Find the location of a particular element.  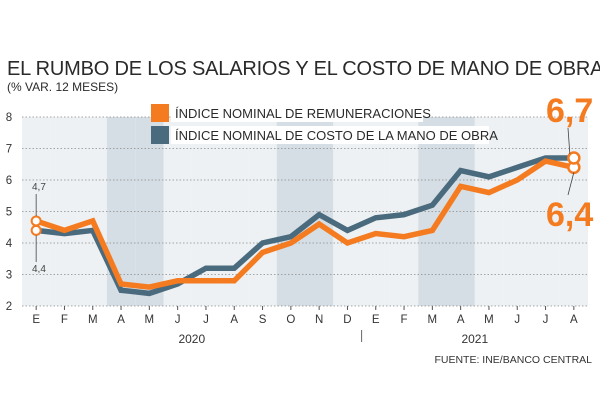

x-tick-label: N is located at coordinates (319, 320).